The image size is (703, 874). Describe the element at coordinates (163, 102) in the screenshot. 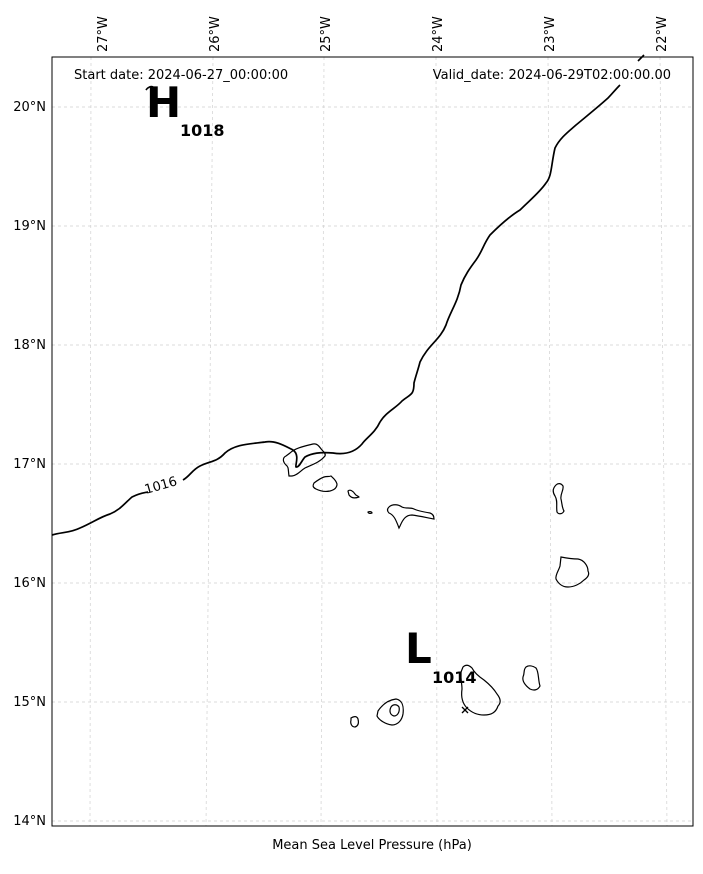

I see `high-pressure-letter: H` at that location.